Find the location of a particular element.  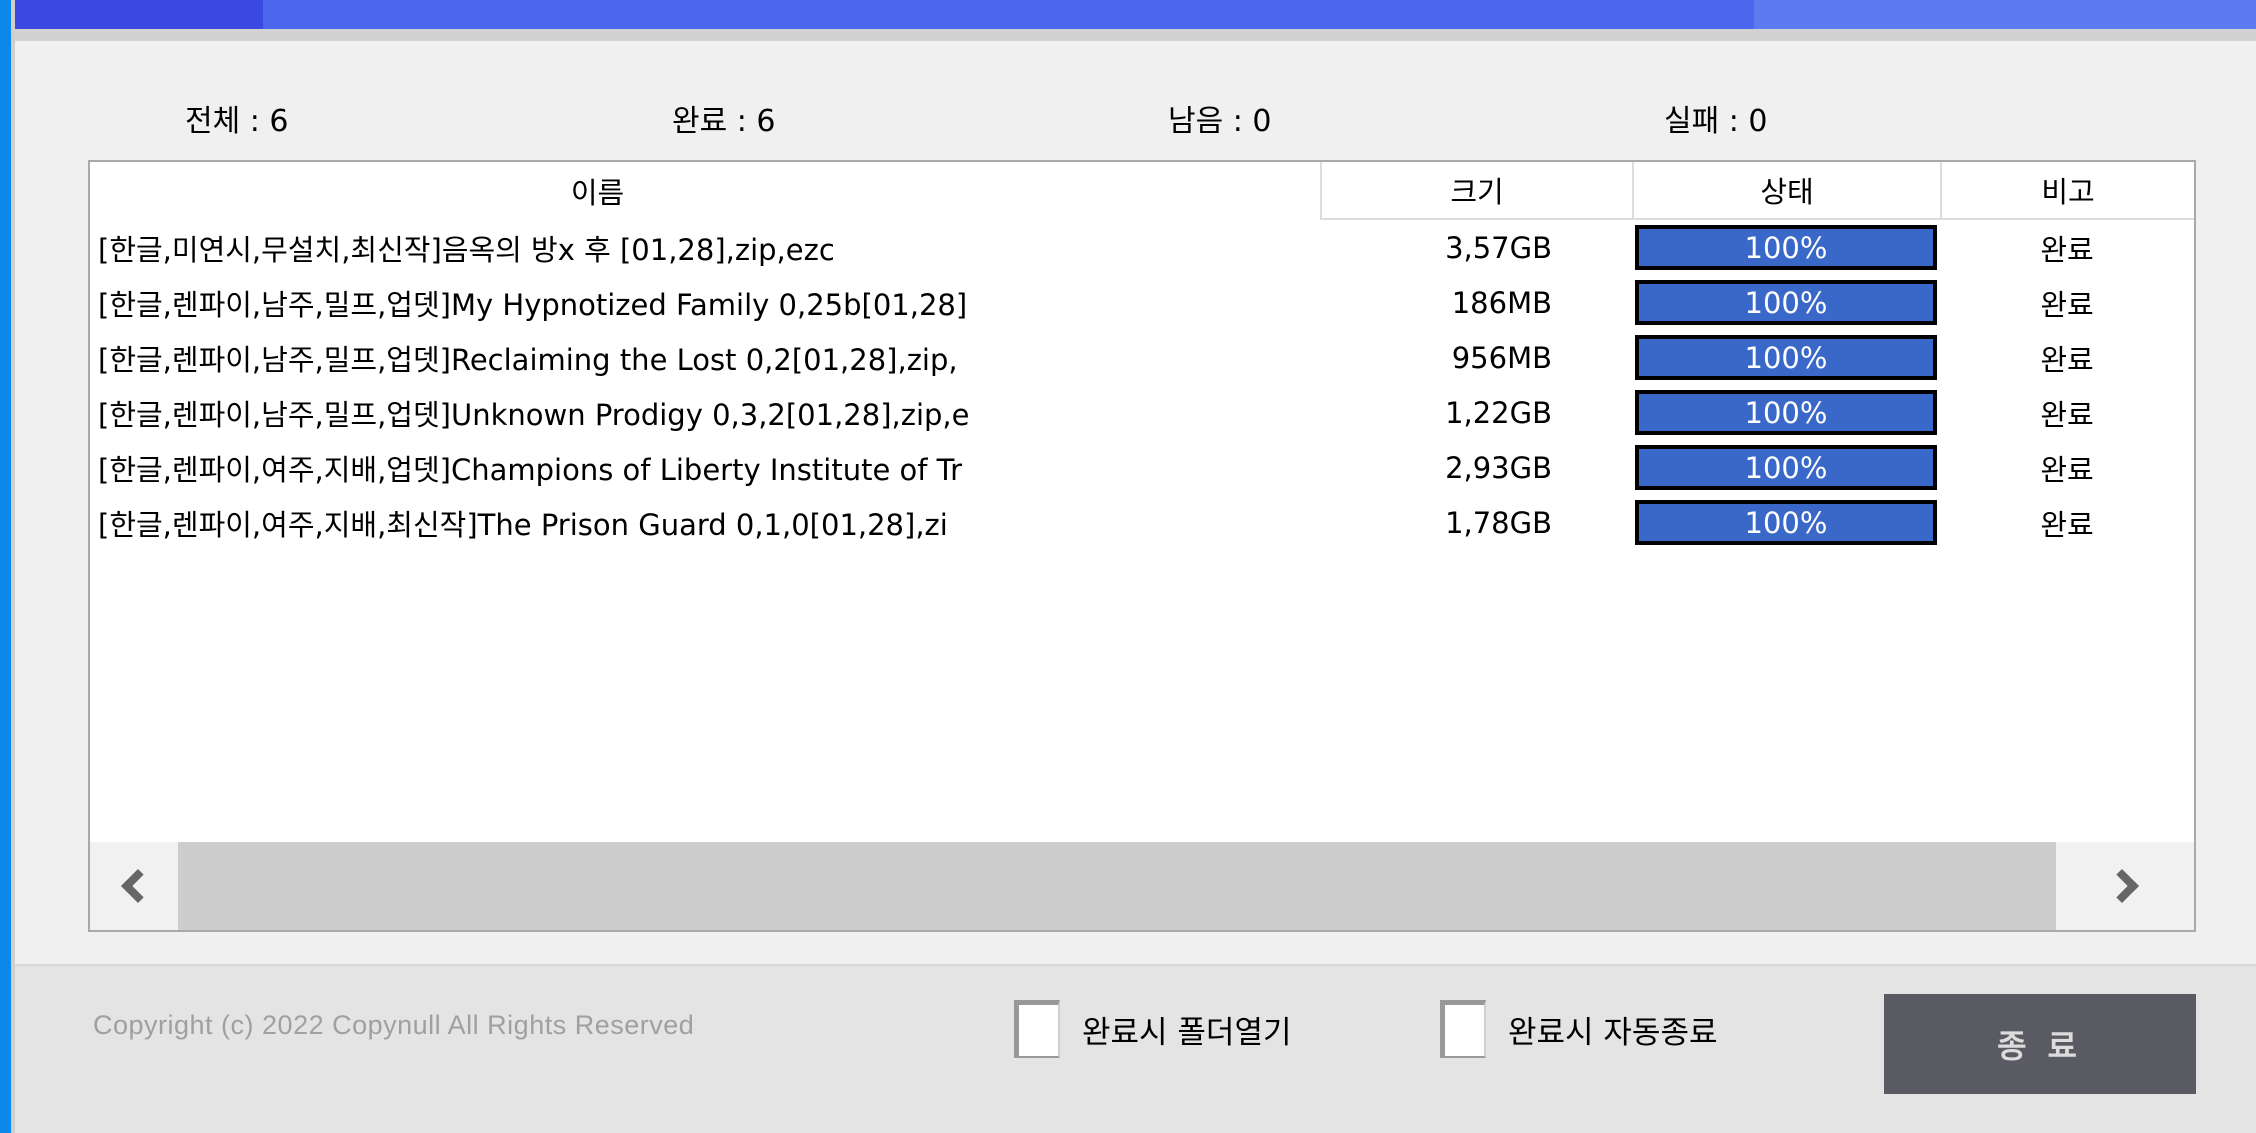

stat-failed: 실패 : 0 is located at coordinates (1716, 121).